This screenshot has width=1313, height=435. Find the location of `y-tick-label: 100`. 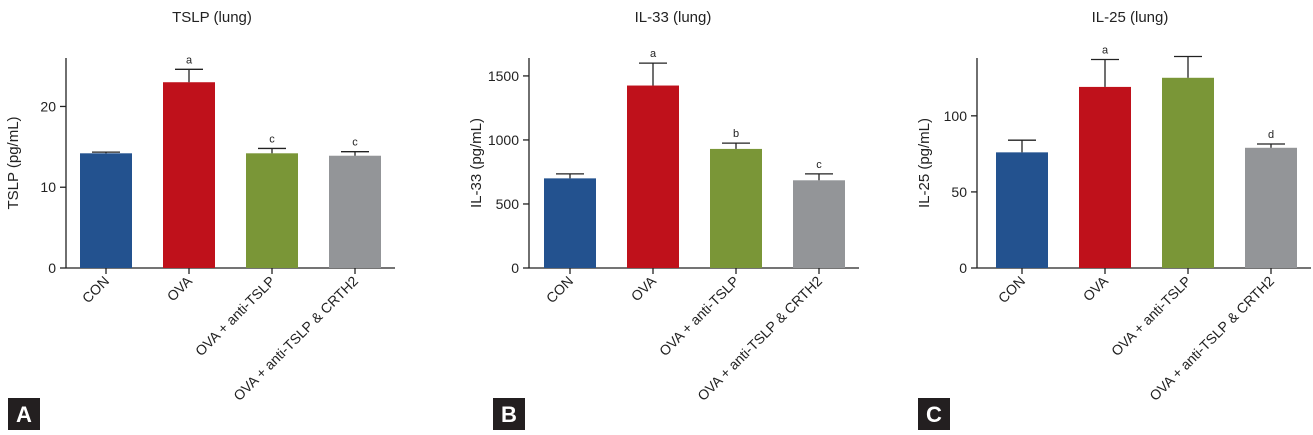

y-tick-label: 100 is located at coordinates (956, 116).